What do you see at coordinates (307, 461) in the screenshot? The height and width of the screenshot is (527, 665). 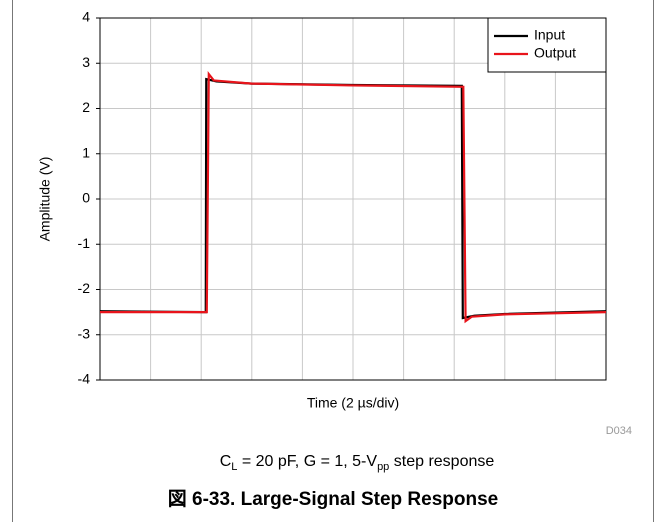 I see `caption-part: = 20 pF, G = 1, 5-V` at bounding box center [307, 461].